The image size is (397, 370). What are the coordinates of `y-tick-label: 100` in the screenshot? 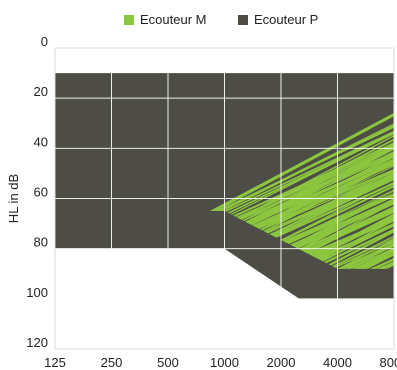 It's located at (37, 292).